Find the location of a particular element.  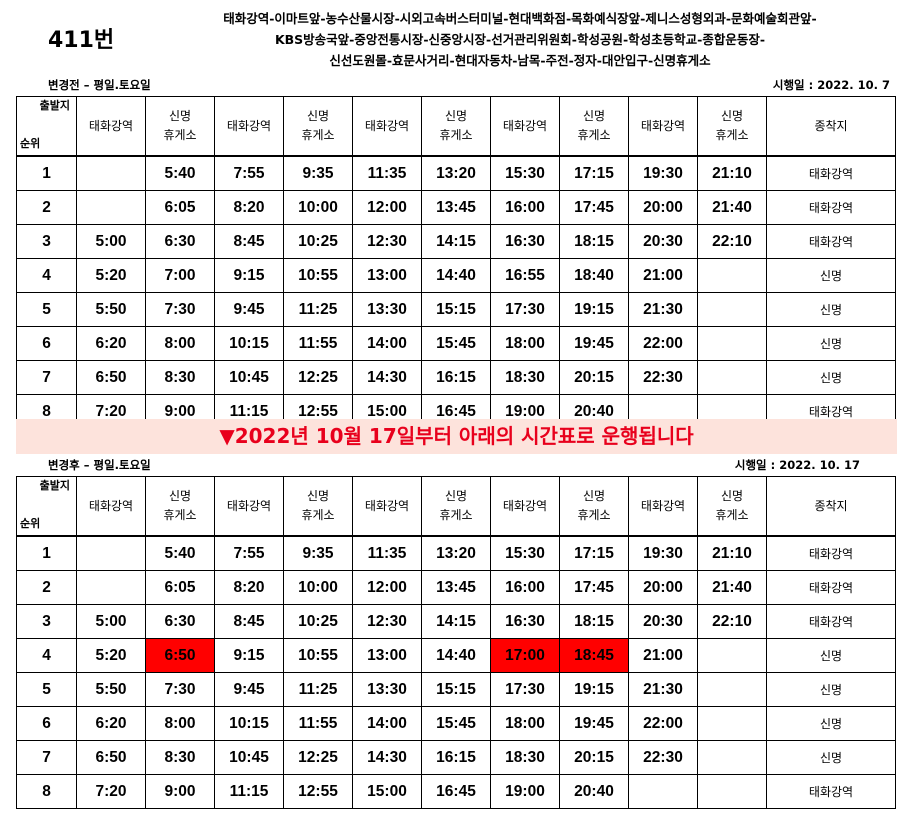

time-cell: 8:45 is located at coordinates (249, 622).